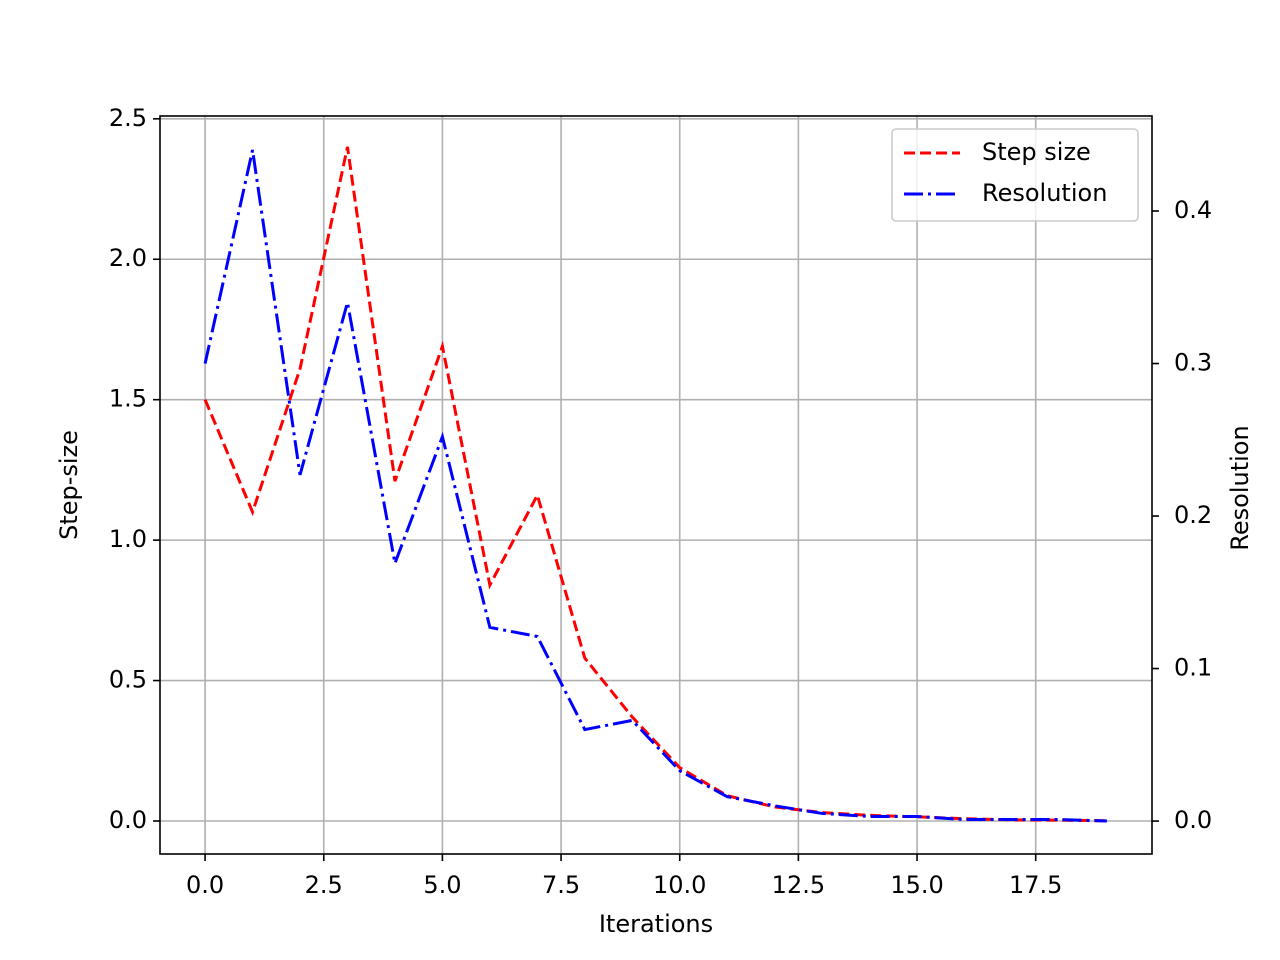  I want to click on y-axis-label: Step-size, so click(69, 485).